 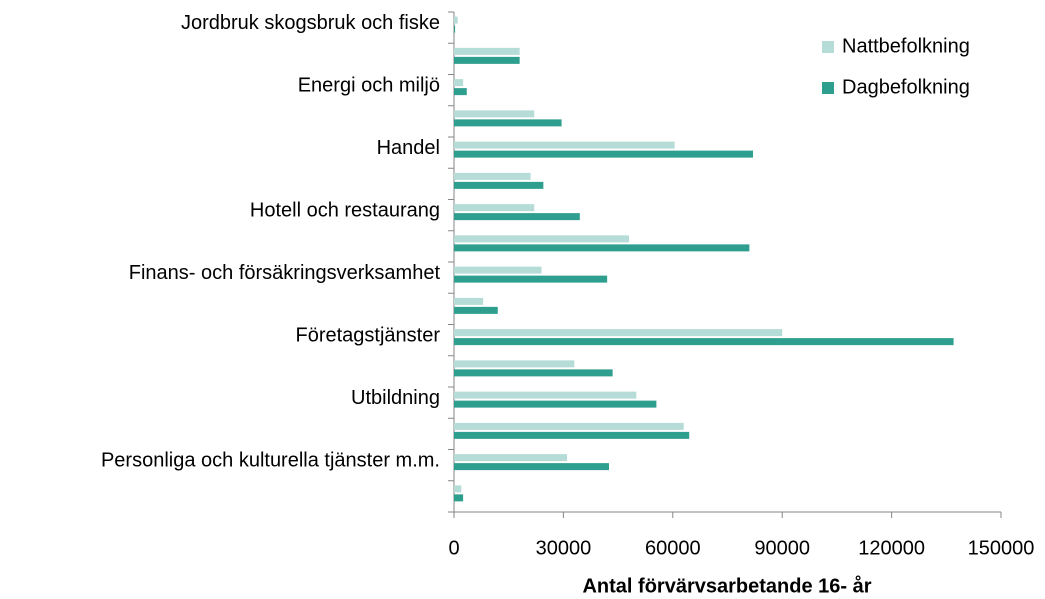 I want to click on y-tick-label: Företagstjänster, so click(x=367, y=335).